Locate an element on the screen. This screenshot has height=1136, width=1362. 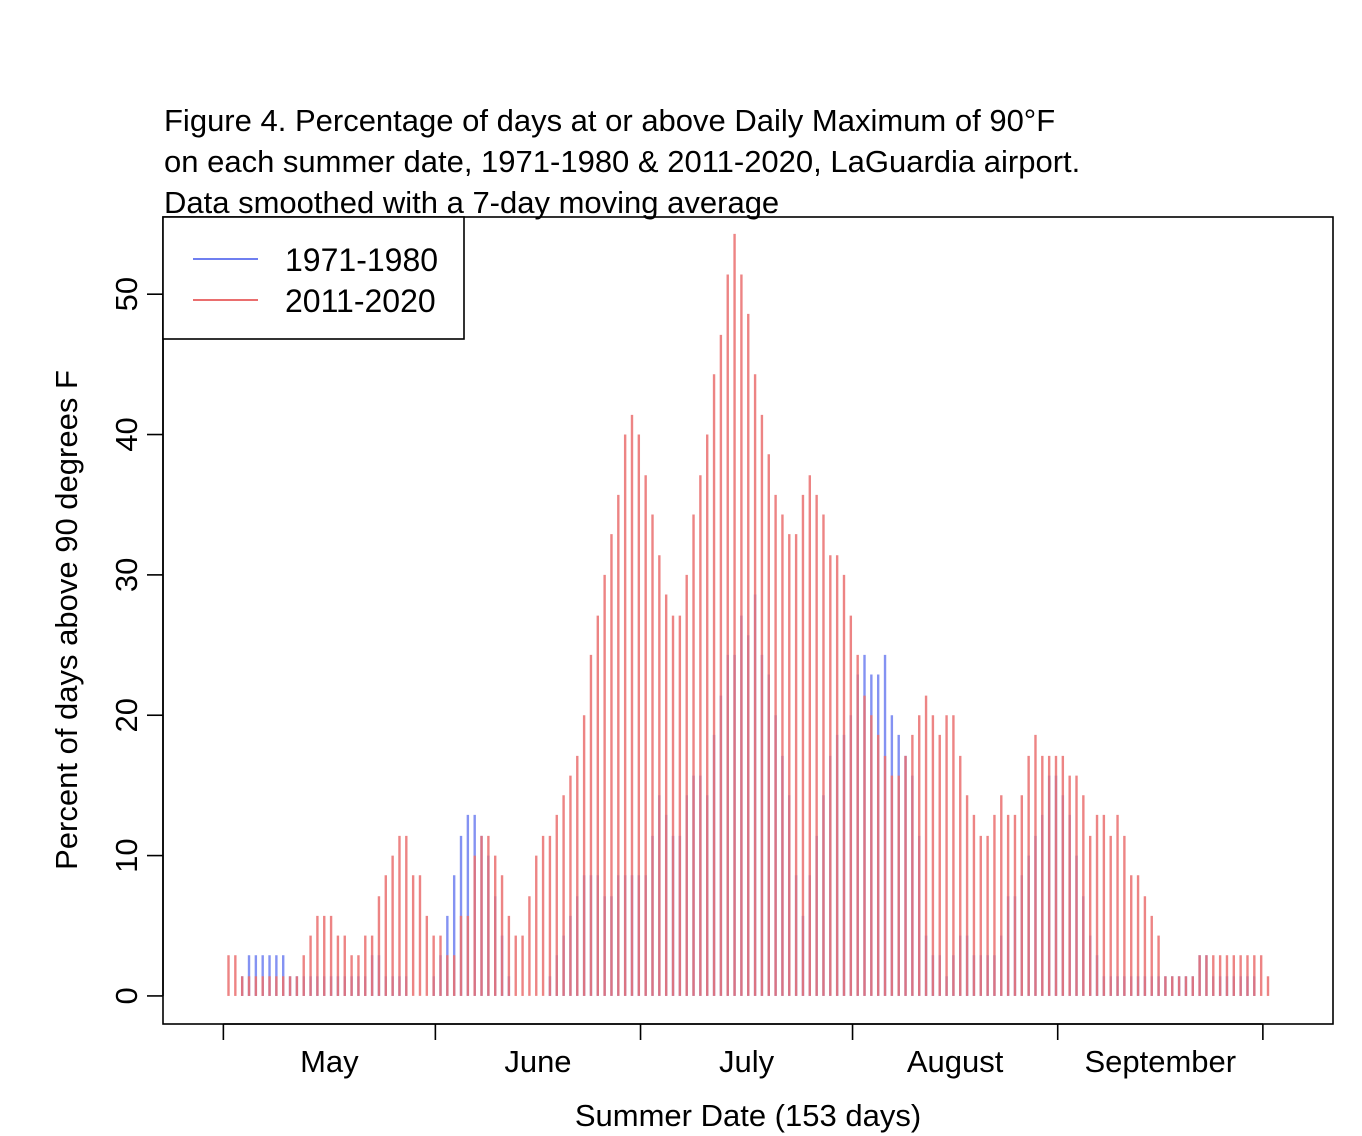
legend-box is located at coordinates (313, 278).